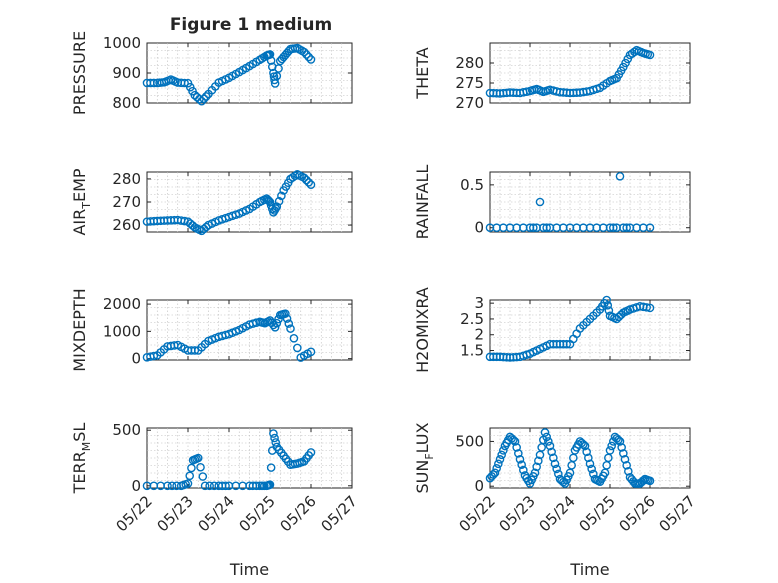 The height and width of the screenshot is (583, 778). I want to click on subplot-2: 270 275 280 THETA, so click(552, 77).